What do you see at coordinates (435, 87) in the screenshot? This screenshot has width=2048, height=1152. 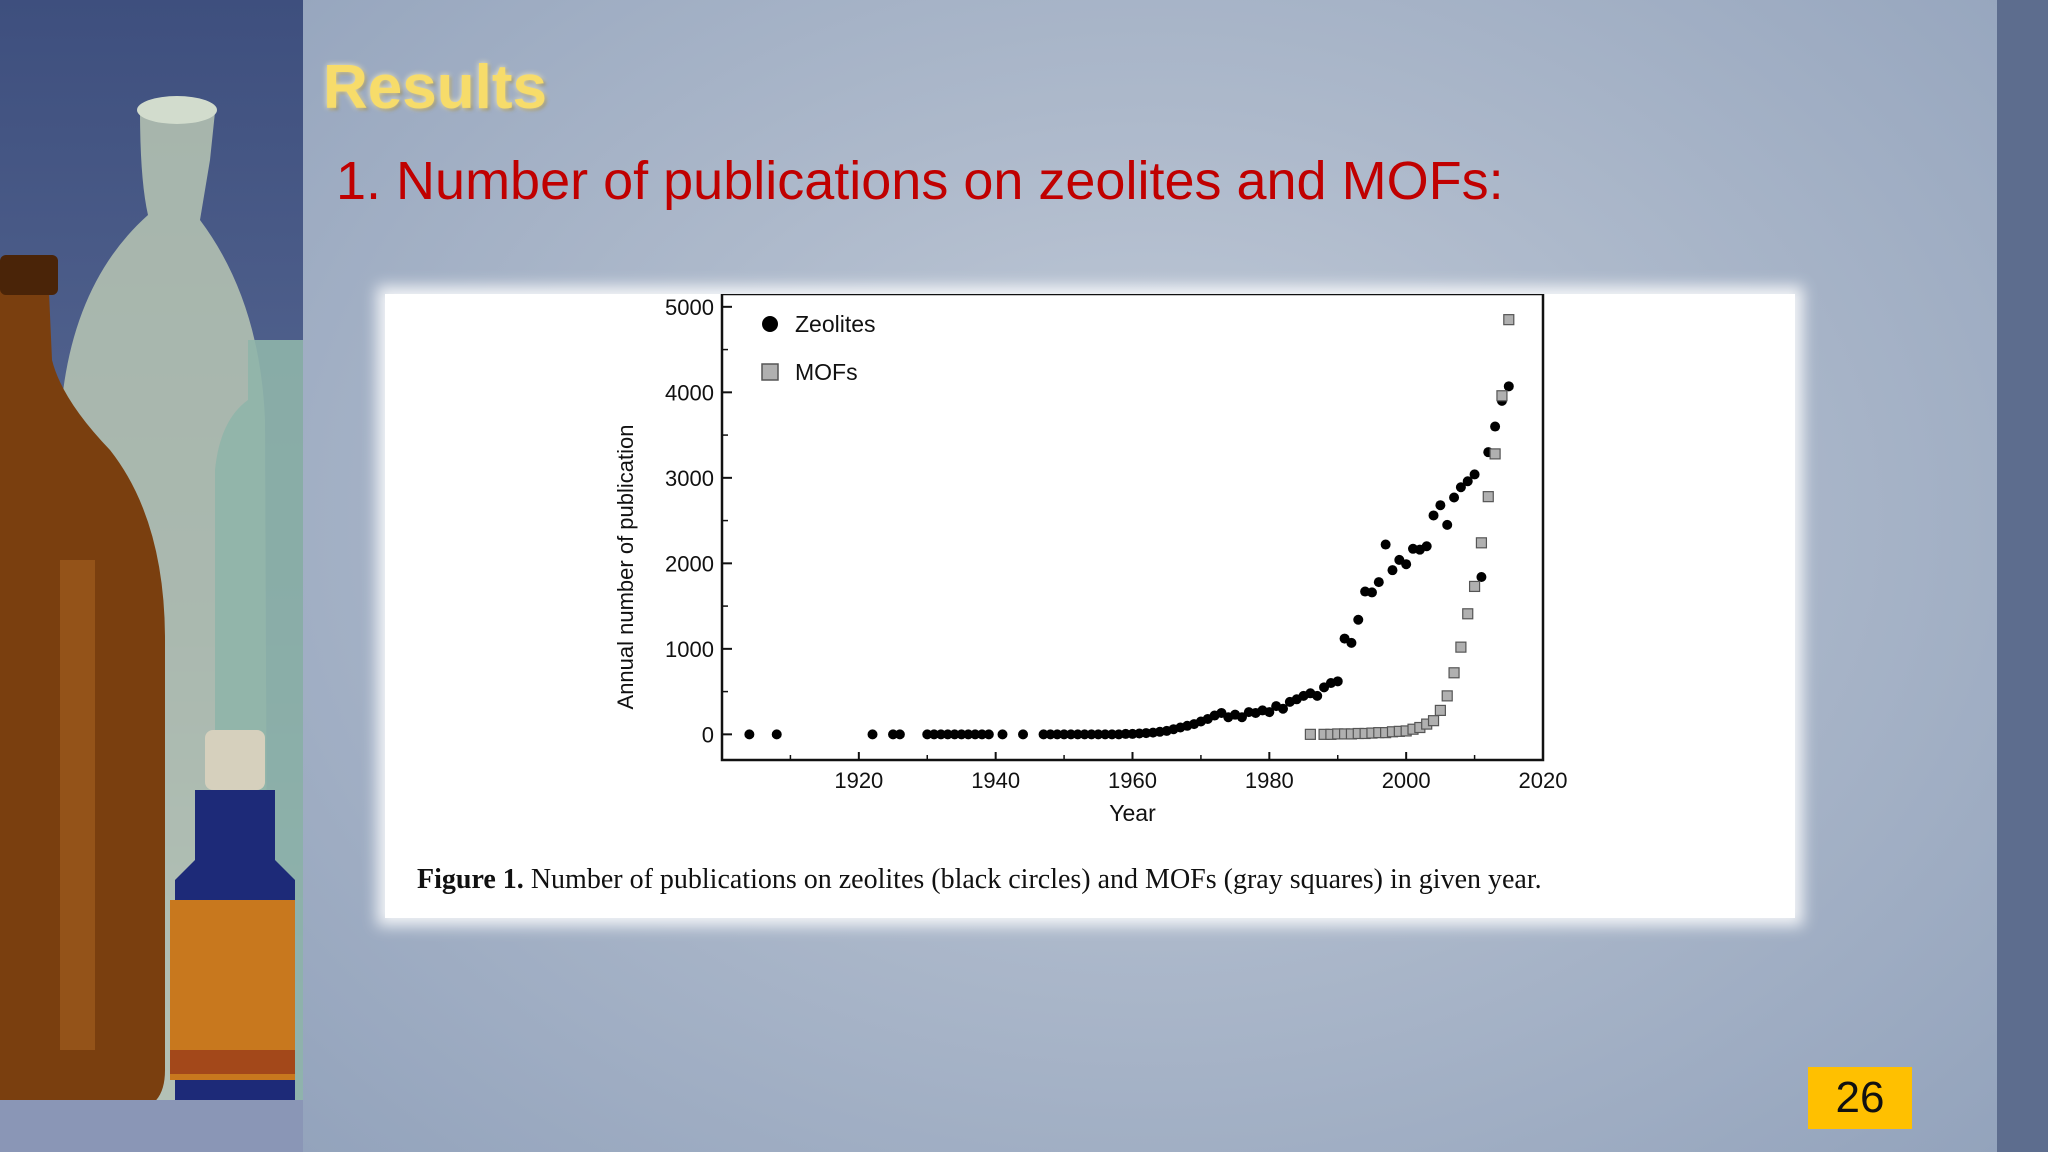 I see `slide-title: Results` at bounding box center [435, 87].